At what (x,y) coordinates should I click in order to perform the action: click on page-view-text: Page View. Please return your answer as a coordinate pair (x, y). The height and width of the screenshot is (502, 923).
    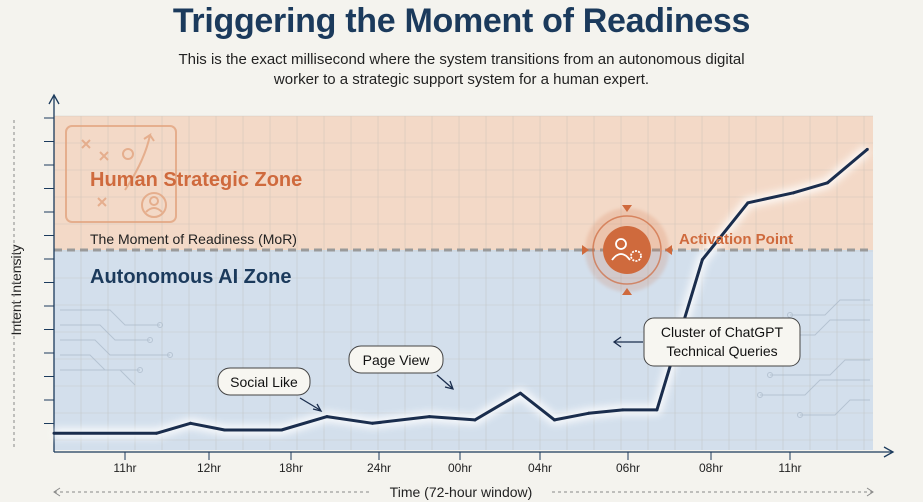
    Looking at the image, I should click on (397, 360).